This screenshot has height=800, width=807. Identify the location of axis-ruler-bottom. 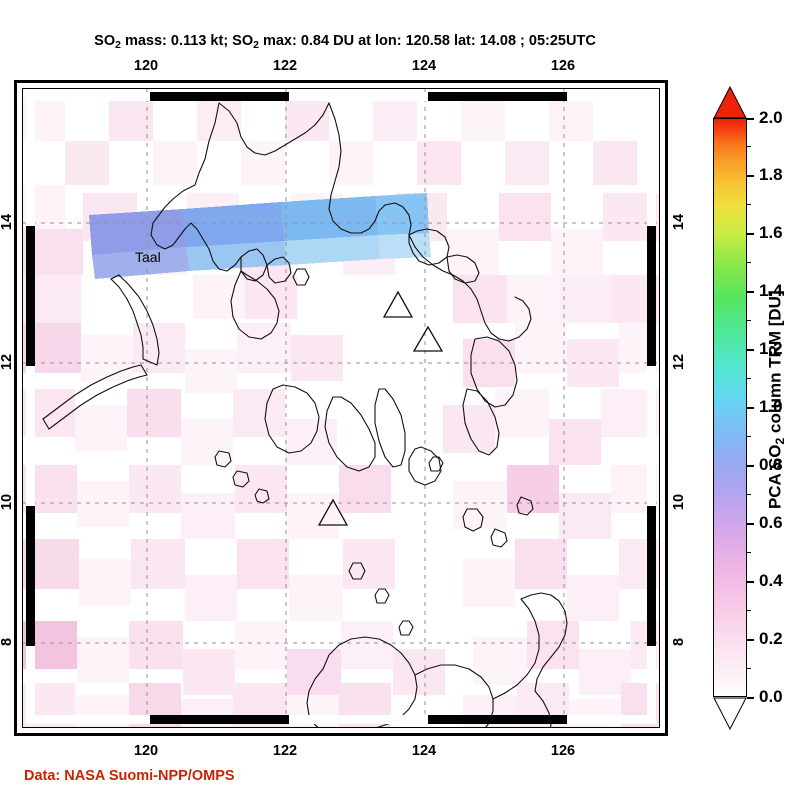
(341, 719).